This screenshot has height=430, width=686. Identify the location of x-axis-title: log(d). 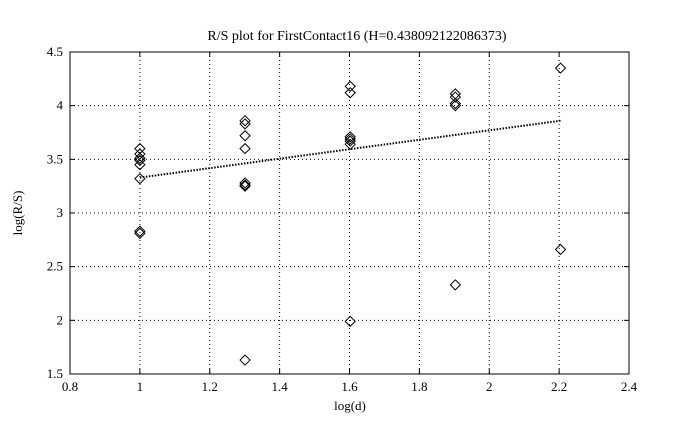
(350, 405).